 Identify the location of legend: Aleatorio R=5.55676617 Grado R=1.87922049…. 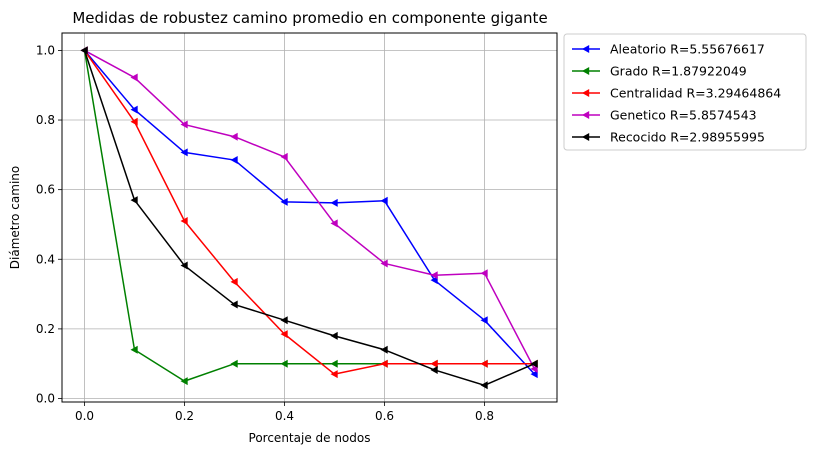
(685, 92).